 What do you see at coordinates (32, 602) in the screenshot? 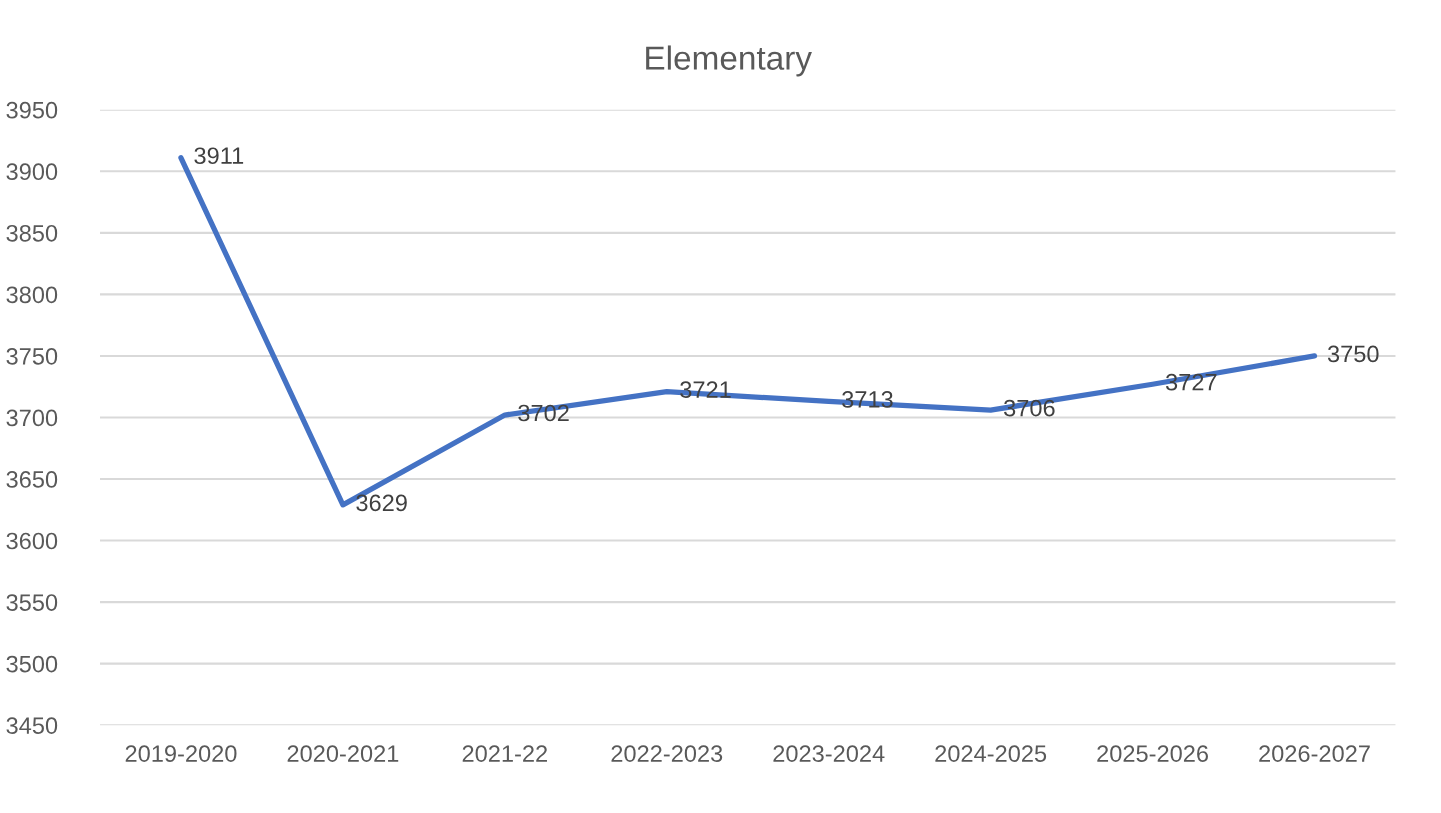
I see `y-tick-label: 3550` at bounding box center [32, 602].